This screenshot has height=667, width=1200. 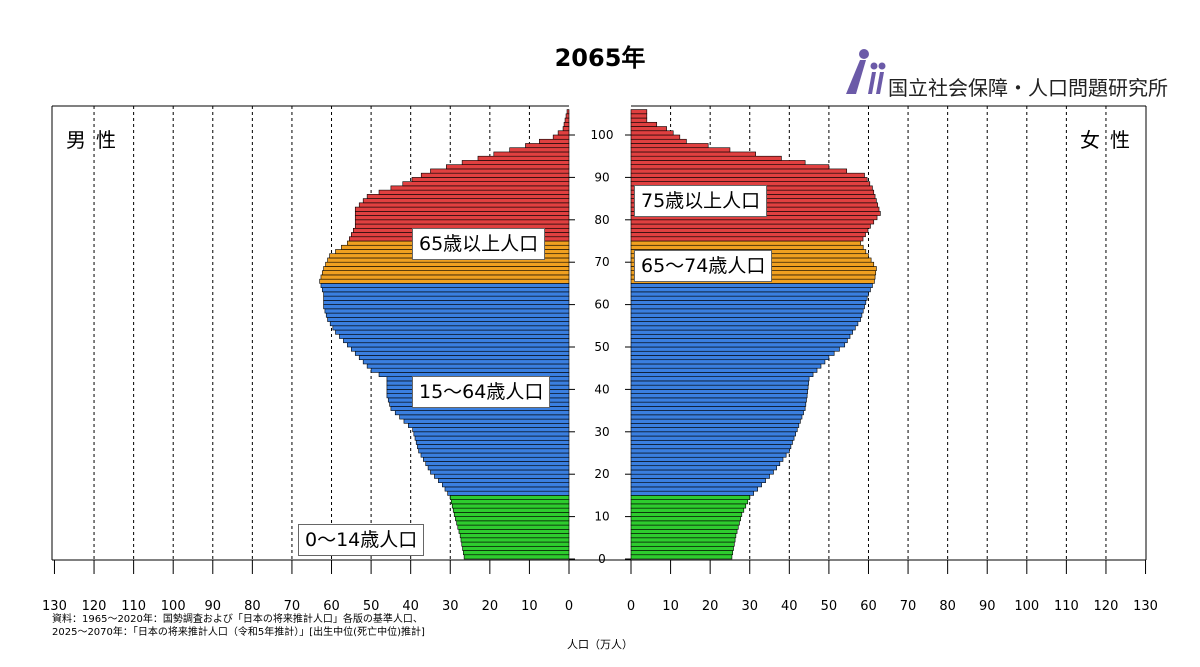 I want to click on x-tick-label-female-0: 0, so click(x=631, y=606).